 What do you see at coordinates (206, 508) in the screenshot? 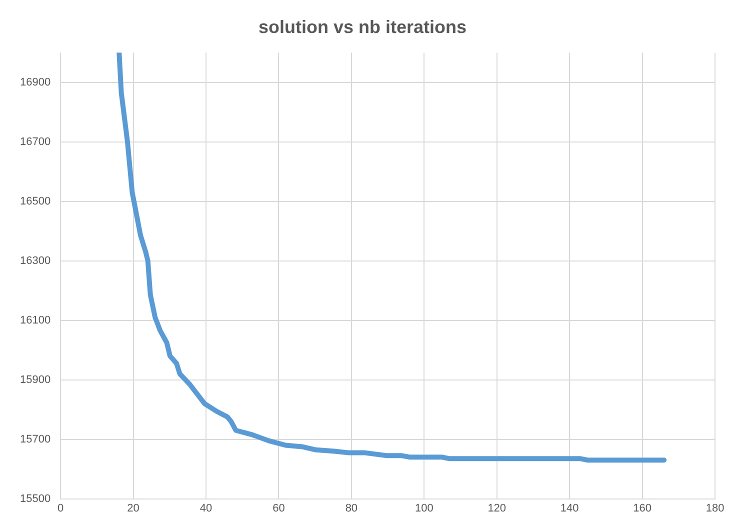
I see `x-tick-label: 40` at bounding box center [206, 508].